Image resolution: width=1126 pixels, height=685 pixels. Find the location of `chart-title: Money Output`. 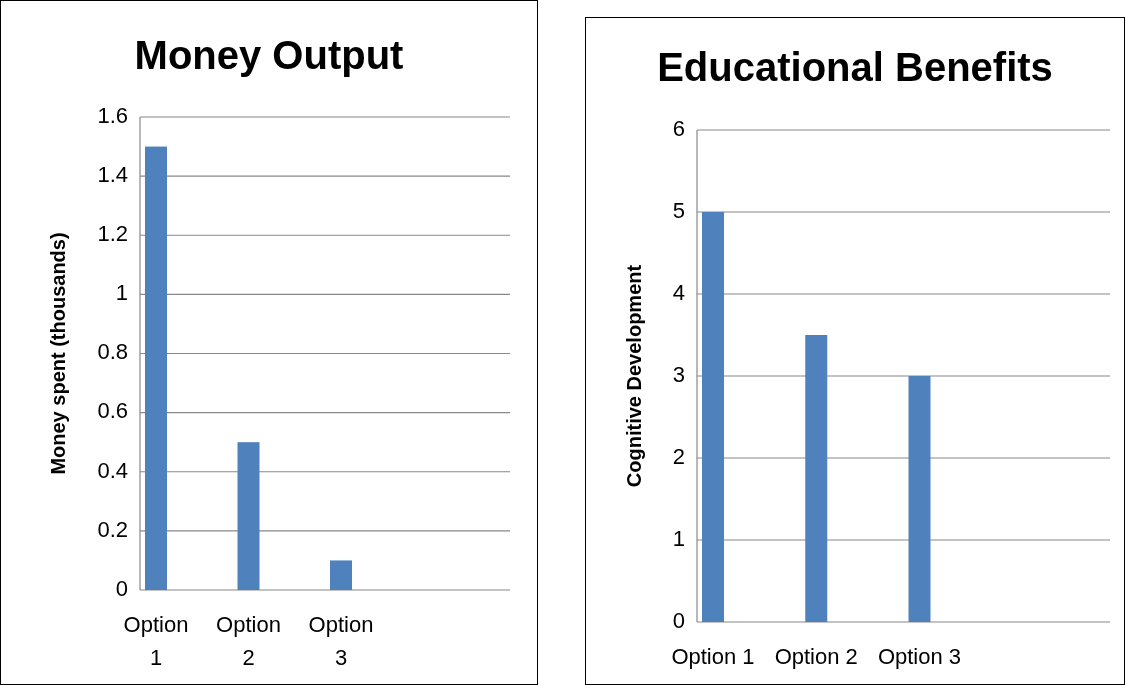

chart-title: Money Output is located at coordinates (269, 54).